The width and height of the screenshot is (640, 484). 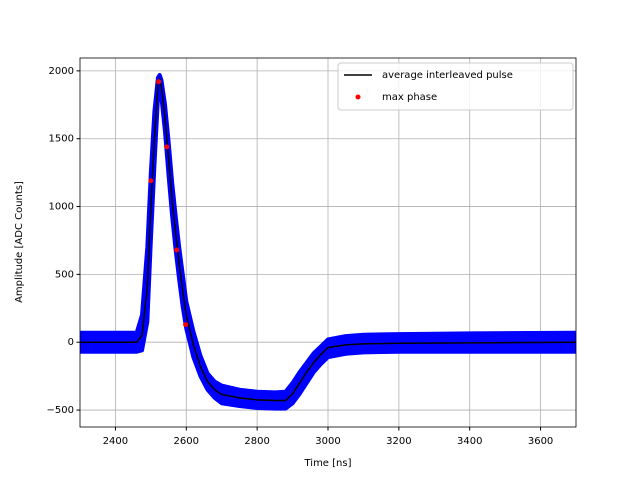 I want to click on y-tick-label: 1500, so click(x=61, y=139).